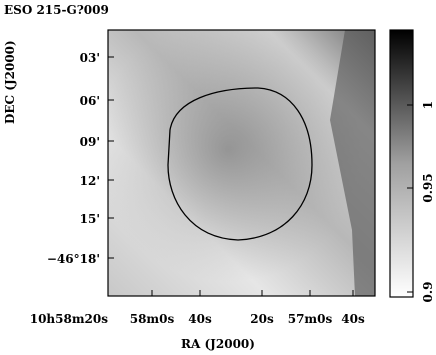 Image resolution: width=436 pixels, height=355 pixels. What do you see at coordinates (428, 292) in the screenshot?
I see `colorbar-tick-label: 0.9` at bounding box center [428, 292].